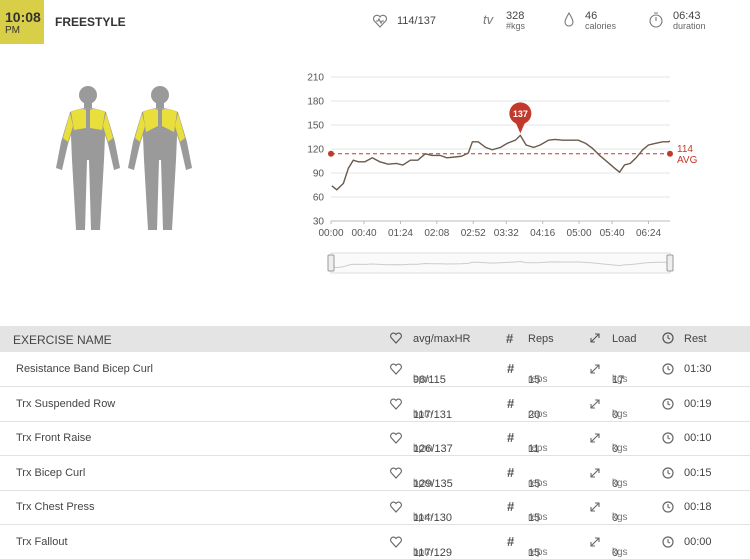 This screenshot has height=560, width=750. Describe the element at coordinates (429, 380) in the screenshot. I see `hr-value: 98/115` at that location.